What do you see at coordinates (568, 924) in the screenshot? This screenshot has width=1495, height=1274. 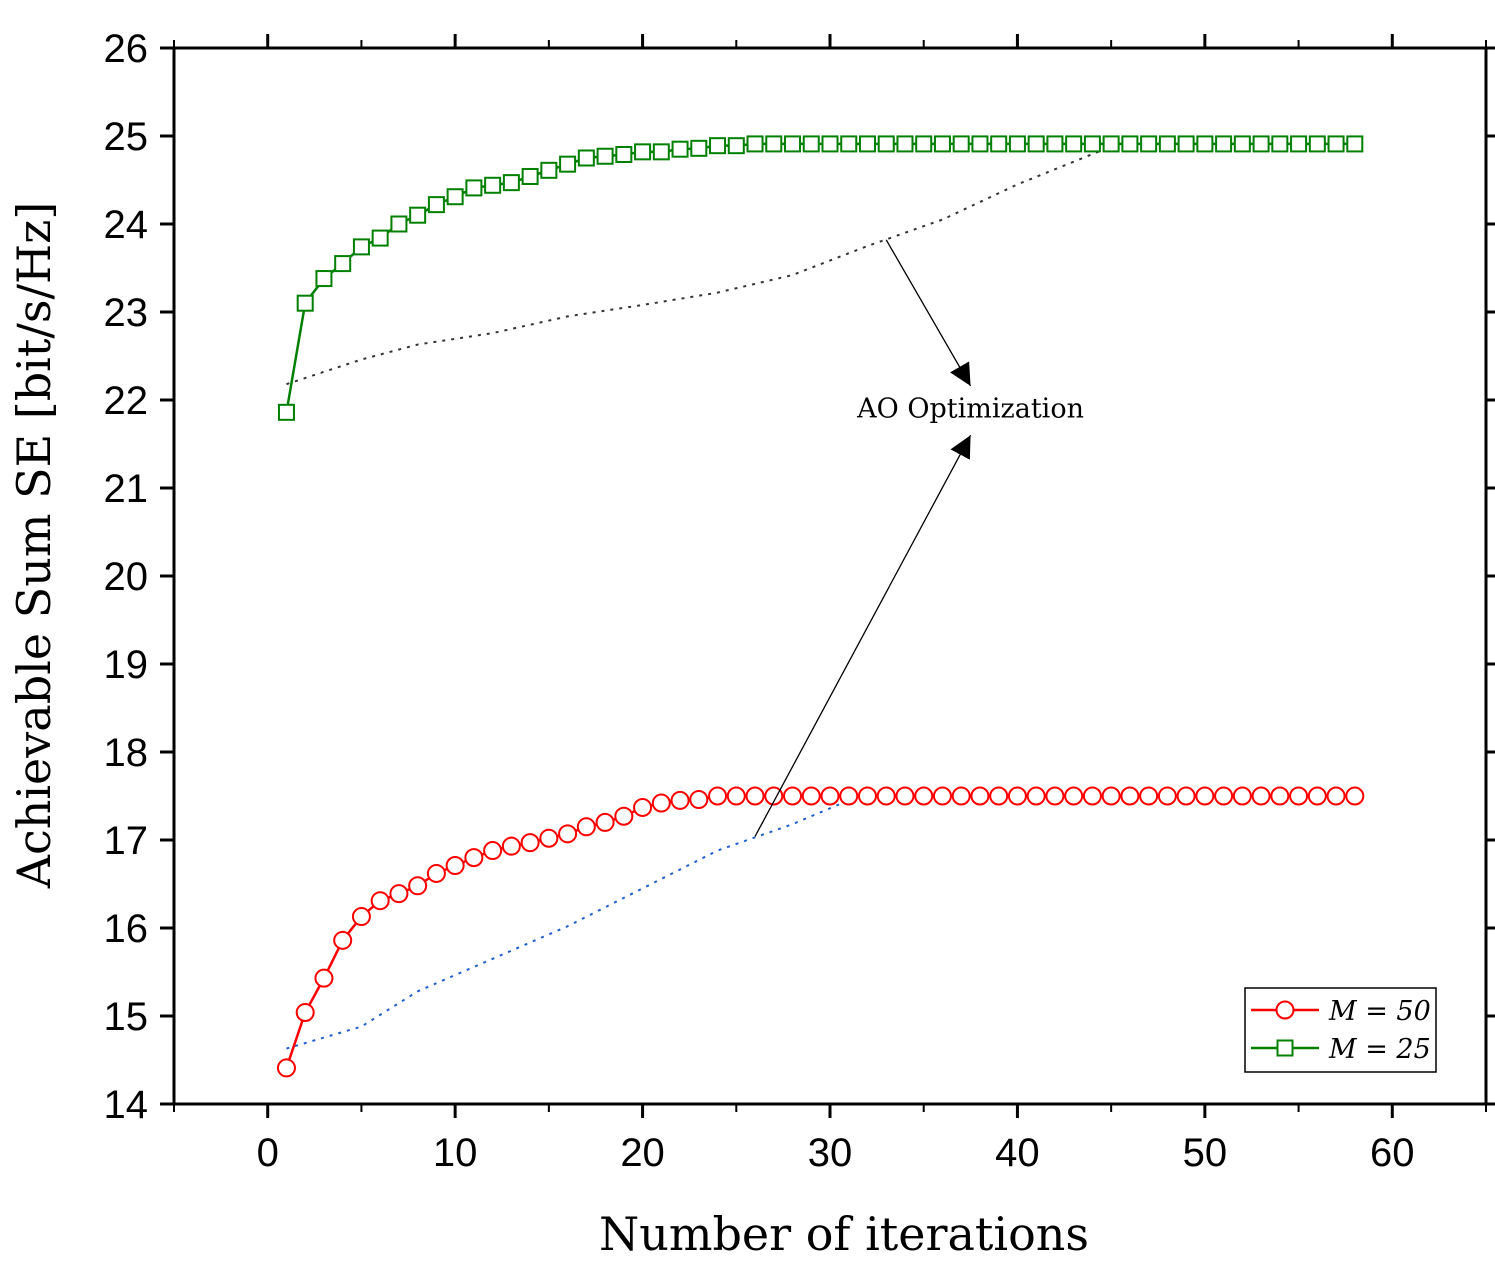 I see `guide-line-lower-trend` at bounding box center [568, 924].